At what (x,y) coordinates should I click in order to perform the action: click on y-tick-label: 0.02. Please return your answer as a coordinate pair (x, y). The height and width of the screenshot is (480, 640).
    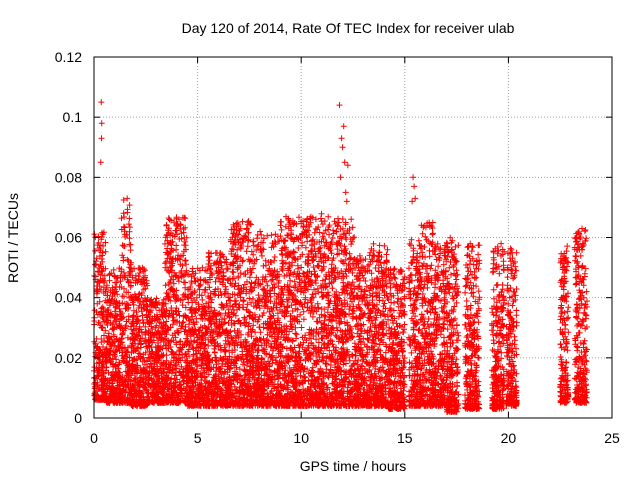
    Looking at the image, I should click on (68, 358).